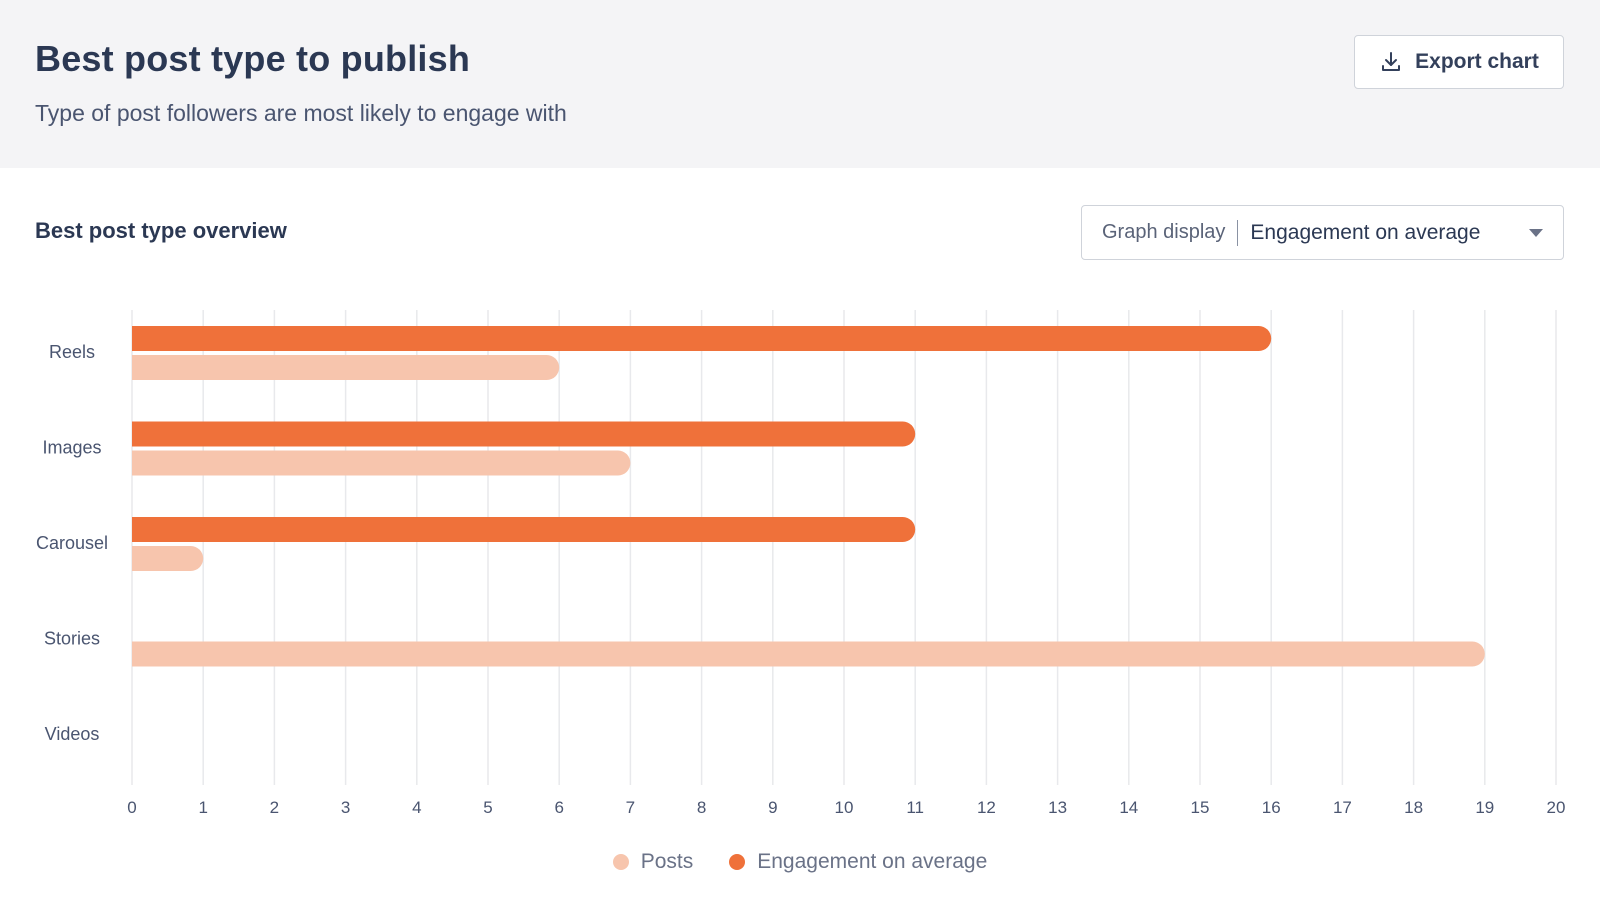  I want to click on x-tick-label-6: 6, so click(558, 807).